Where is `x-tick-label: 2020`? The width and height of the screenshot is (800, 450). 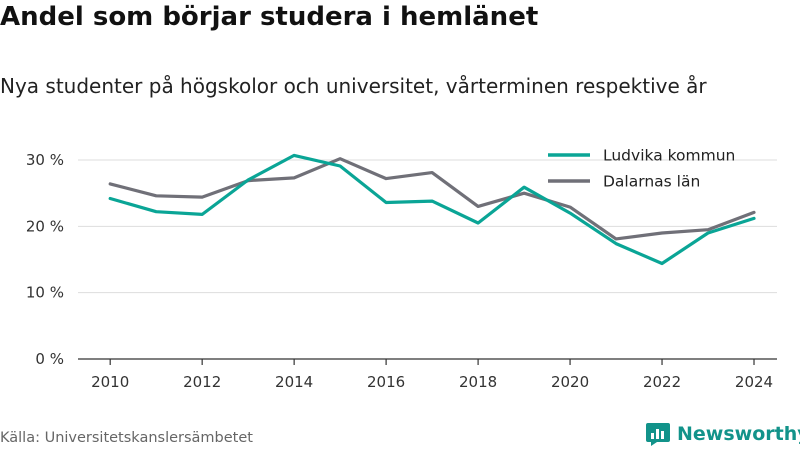
x-tick-label: 2020 is located at coordinates (570, 382).